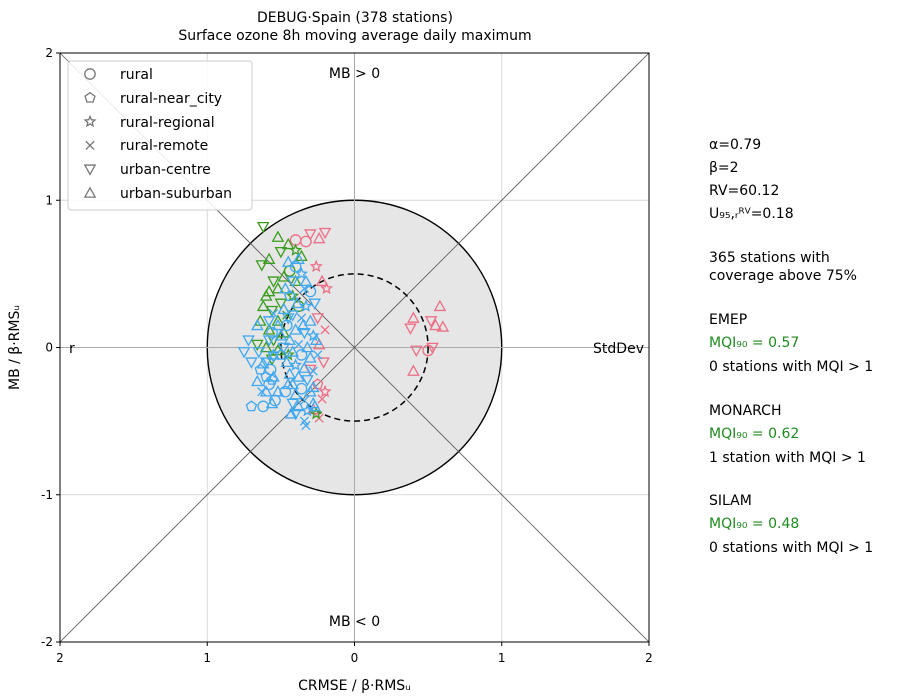 The image size is (902, 697). What do you see at coordinates (47, 642) in the screenshot?
I see `y-tick-label: -2` at bounding box center [47, 642].